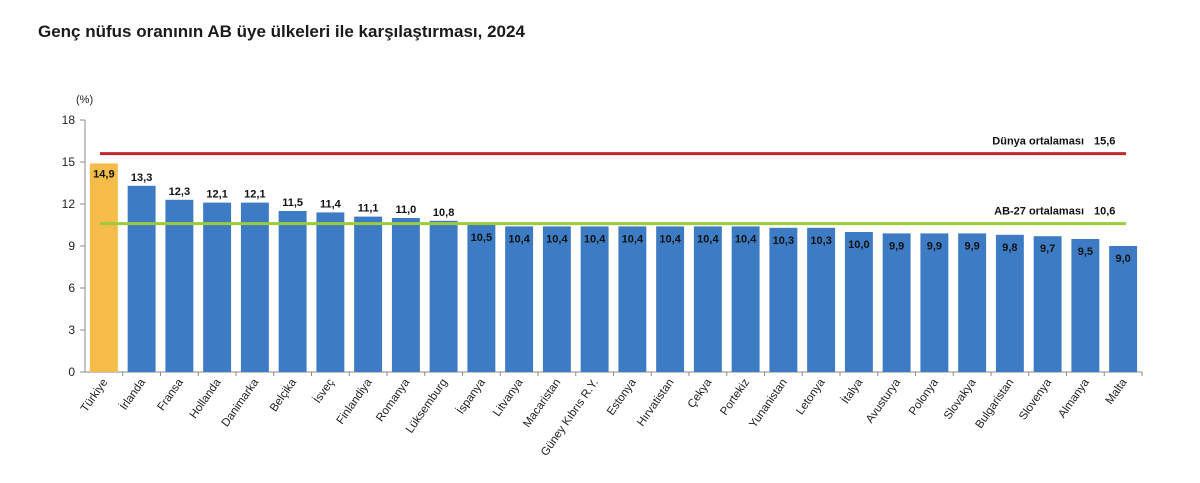  Describe the element at coordinates (1038, 142) in the screenshot. I see `reference-line-label: Dünya ortalaması` at that location.